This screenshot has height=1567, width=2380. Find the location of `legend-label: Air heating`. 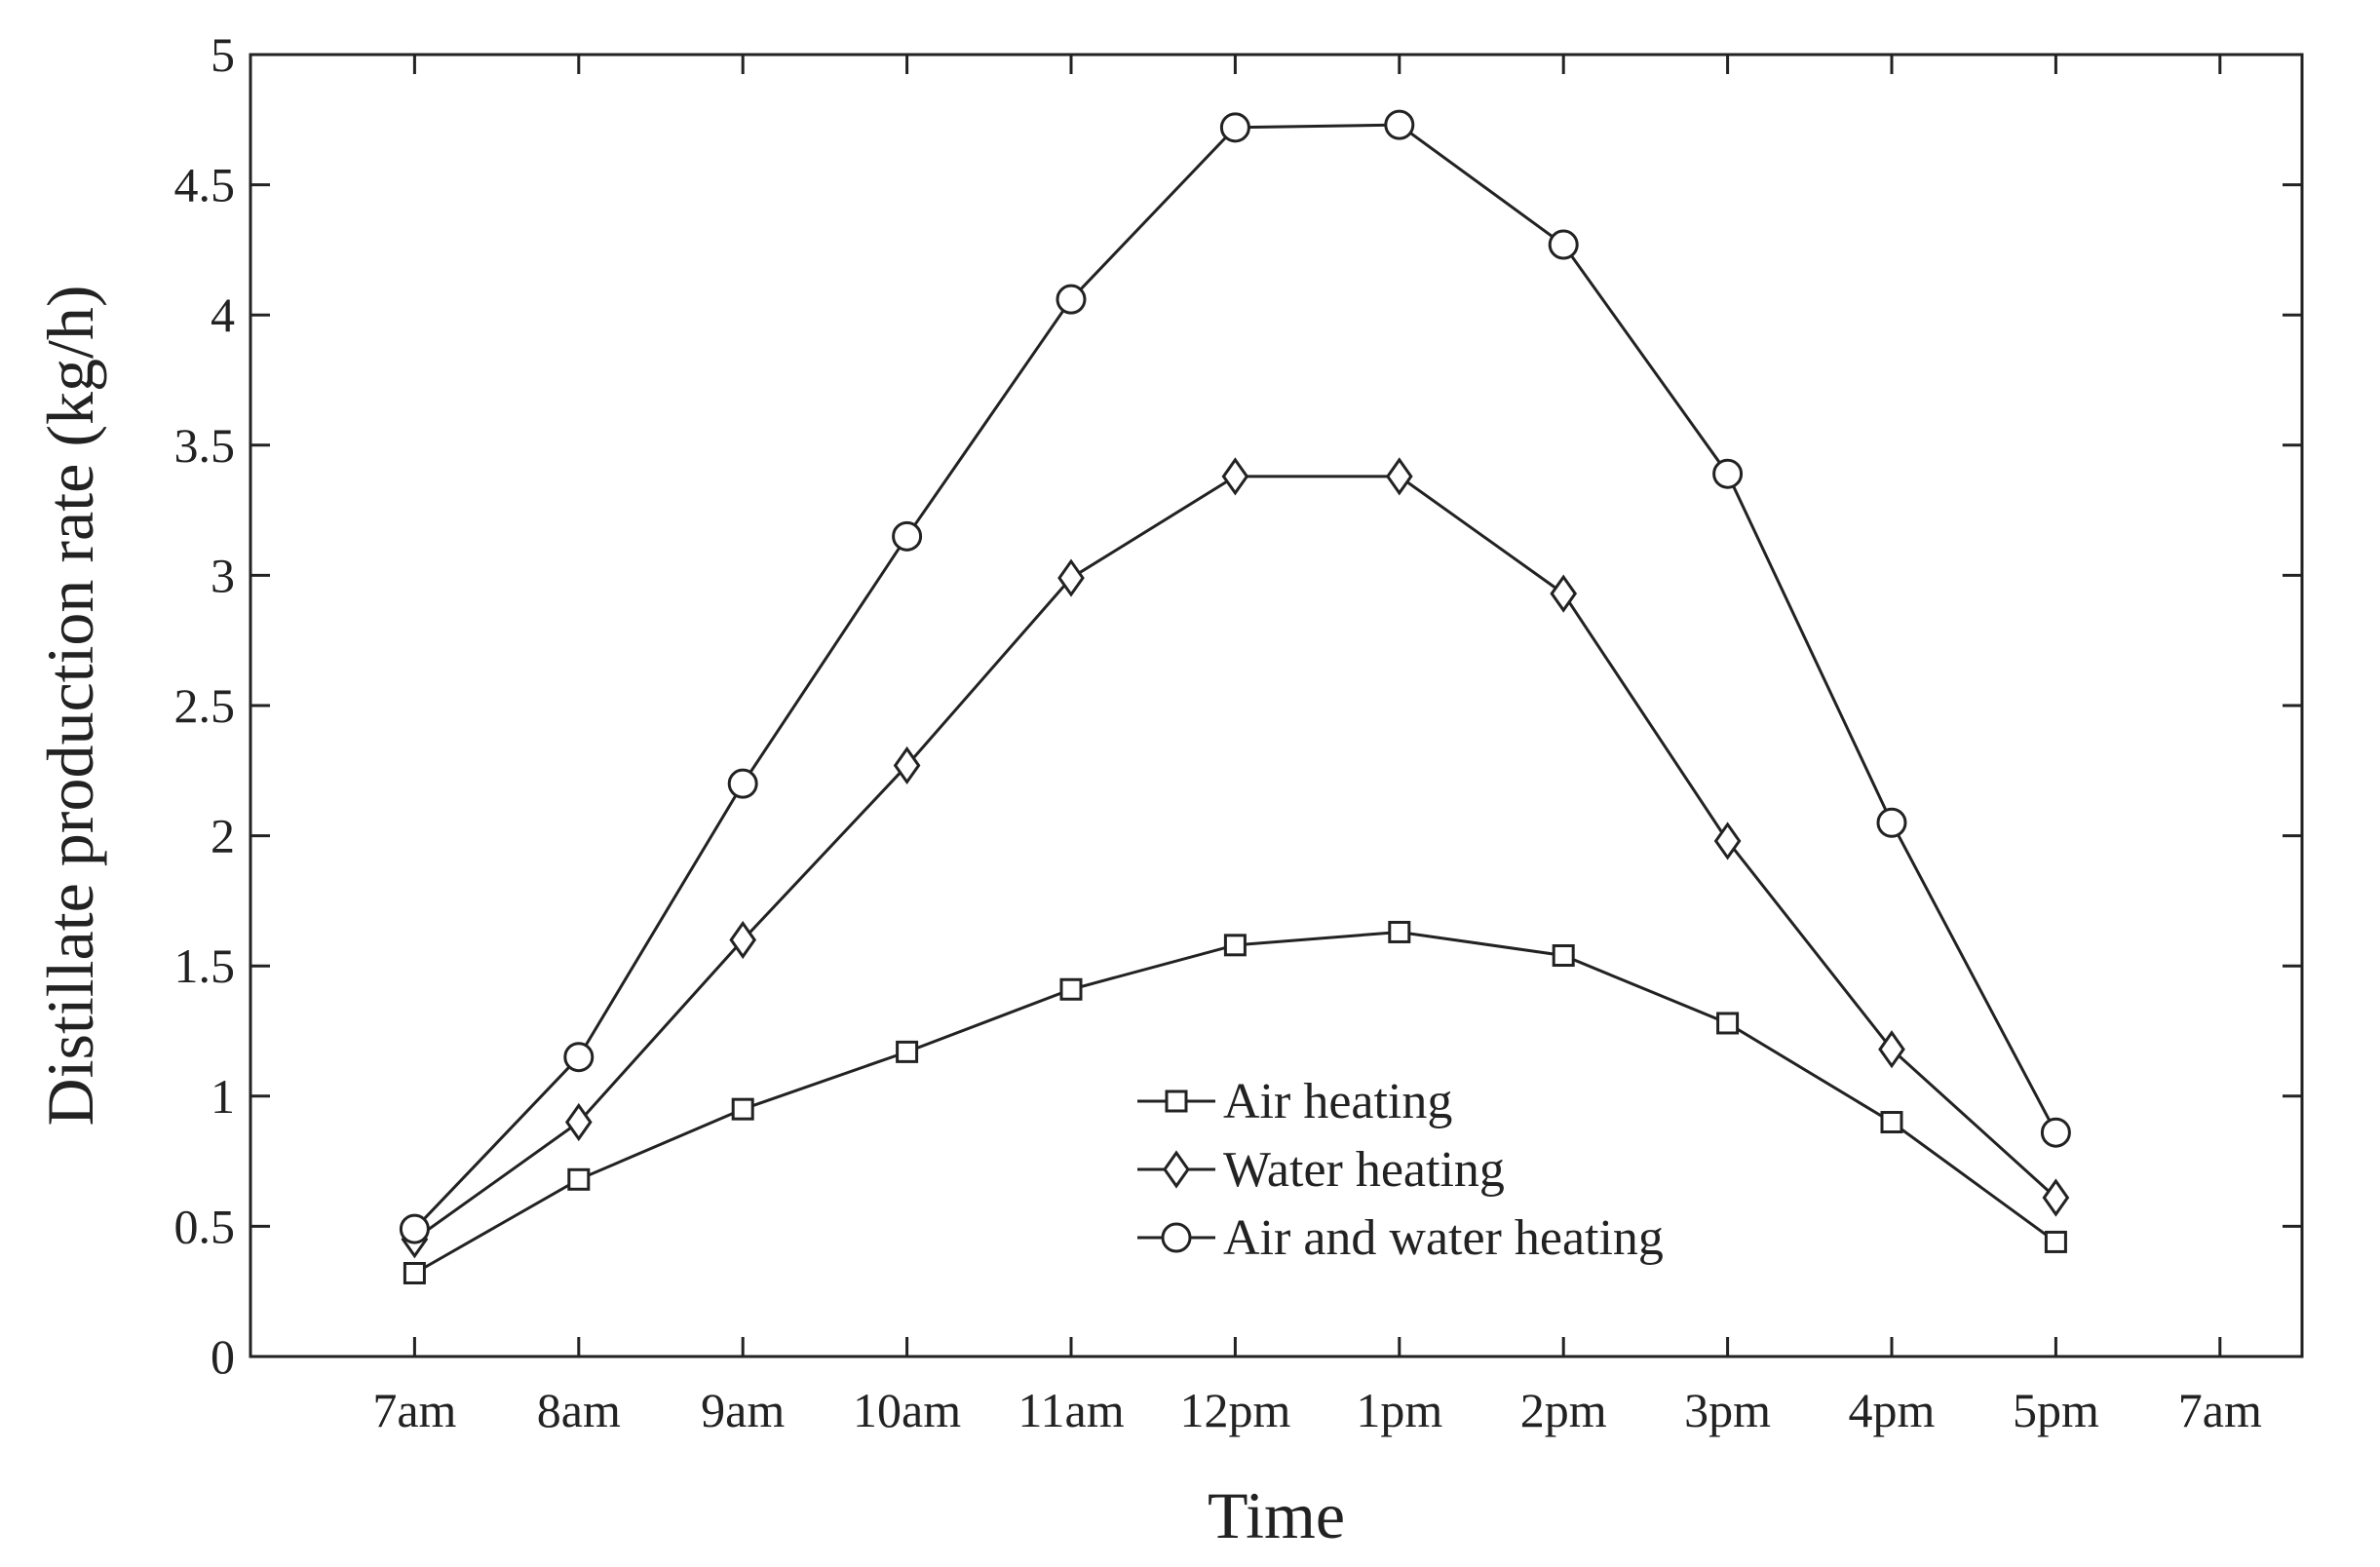

legend-label: Air heating is located at coordinates (1337, 1101).